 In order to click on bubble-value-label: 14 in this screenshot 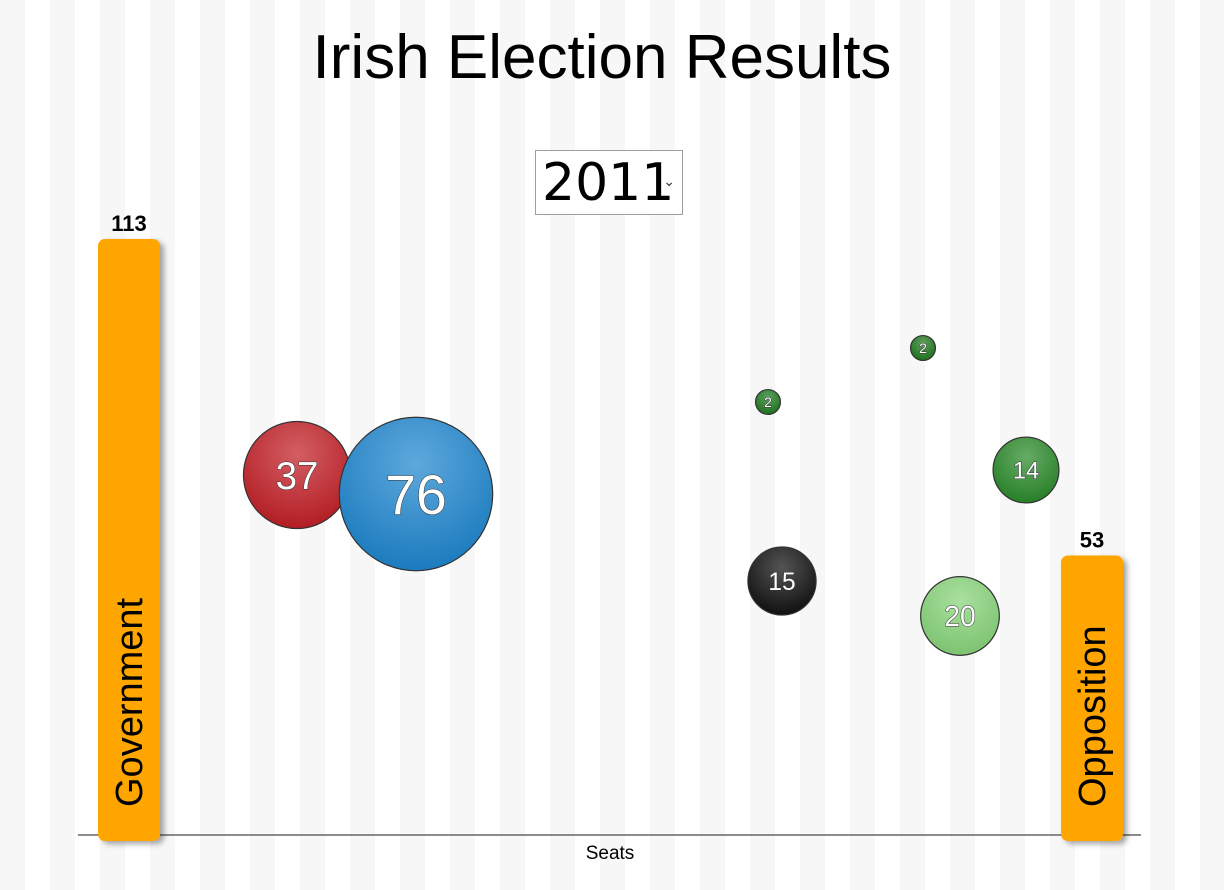, I will do `click(1026, 472)`.